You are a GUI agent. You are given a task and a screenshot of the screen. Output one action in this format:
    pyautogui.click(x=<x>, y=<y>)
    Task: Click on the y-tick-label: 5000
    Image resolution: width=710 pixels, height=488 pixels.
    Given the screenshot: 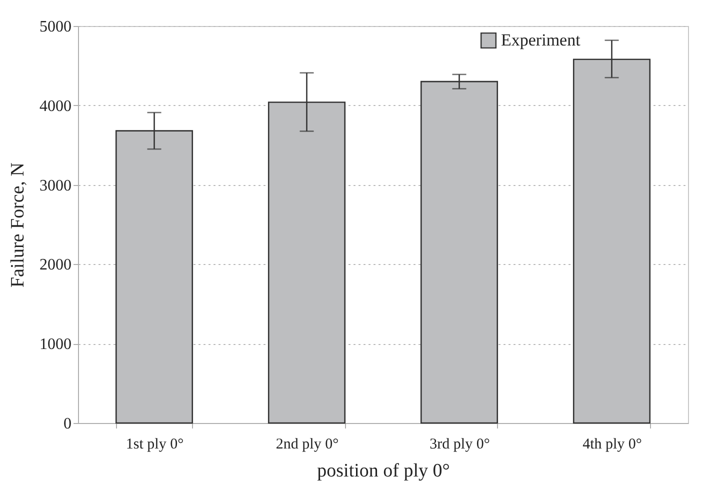 What is the action you would take?
    pyautogui.click(x=56, y=27)
    